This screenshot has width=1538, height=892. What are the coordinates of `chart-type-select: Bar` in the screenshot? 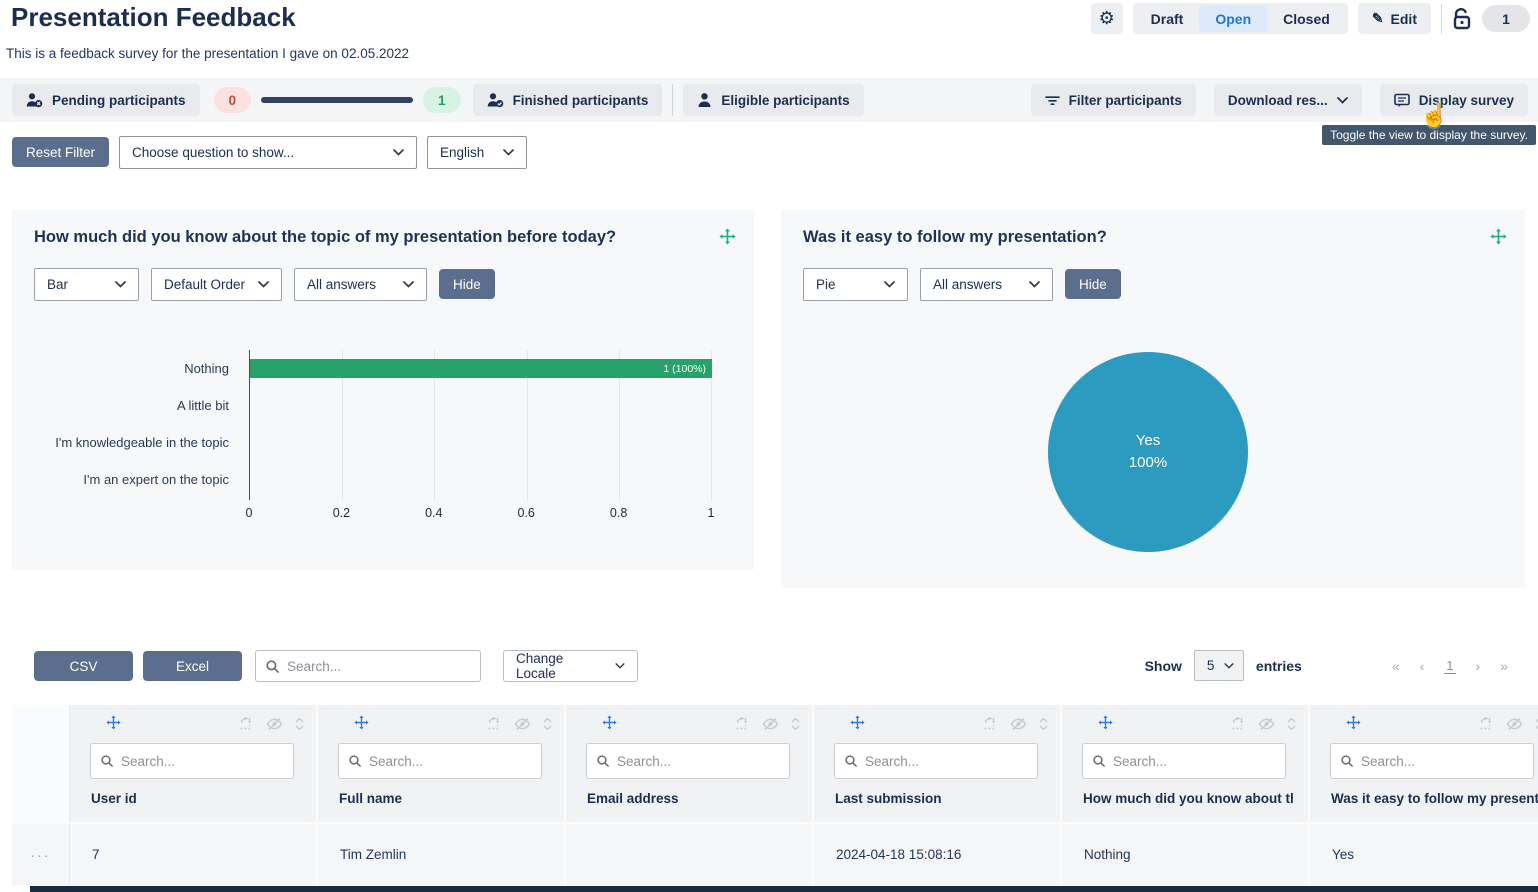 It's located at (86, 284).